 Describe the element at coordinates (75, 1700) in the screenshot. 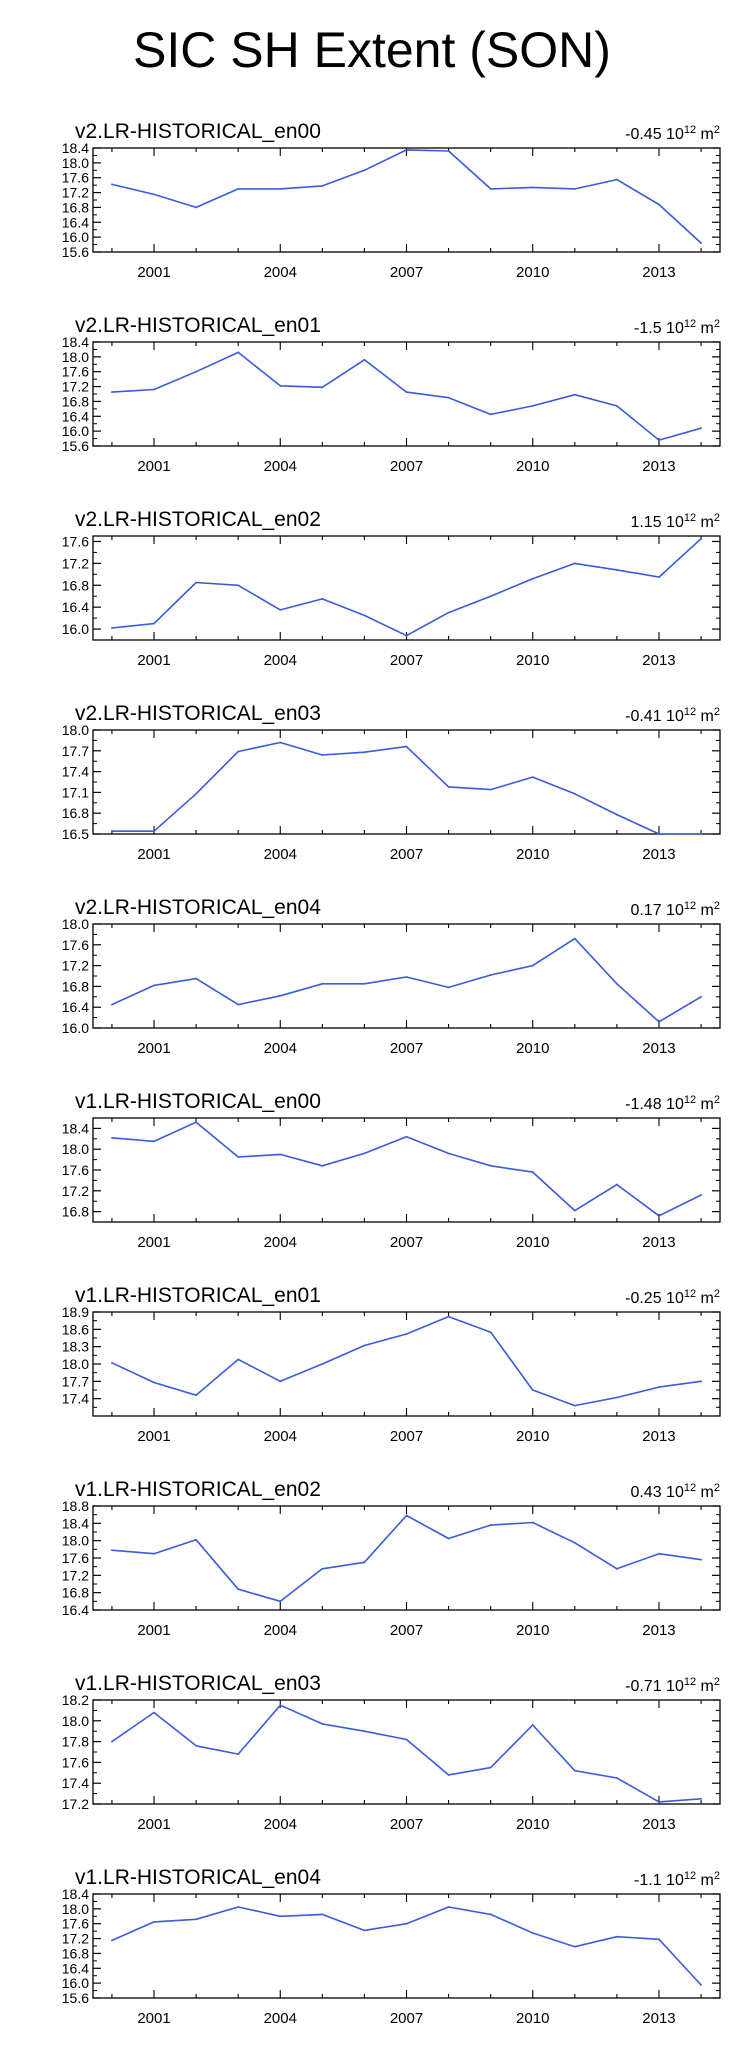

I see `y-tick-label: 18.2` at that location.